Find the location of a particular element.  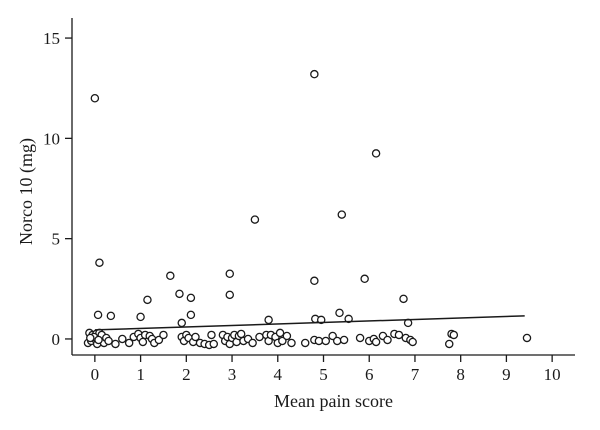

x-tick-label: 0 is located at coordinates (95, 374).